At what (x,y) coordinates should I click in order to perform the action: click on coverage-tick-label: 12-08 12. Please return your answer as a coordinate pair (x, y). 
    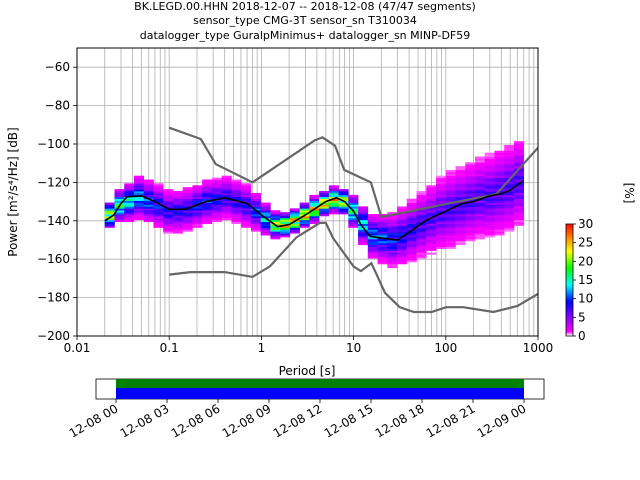
    Looking at the image, I should click on (298, 420).